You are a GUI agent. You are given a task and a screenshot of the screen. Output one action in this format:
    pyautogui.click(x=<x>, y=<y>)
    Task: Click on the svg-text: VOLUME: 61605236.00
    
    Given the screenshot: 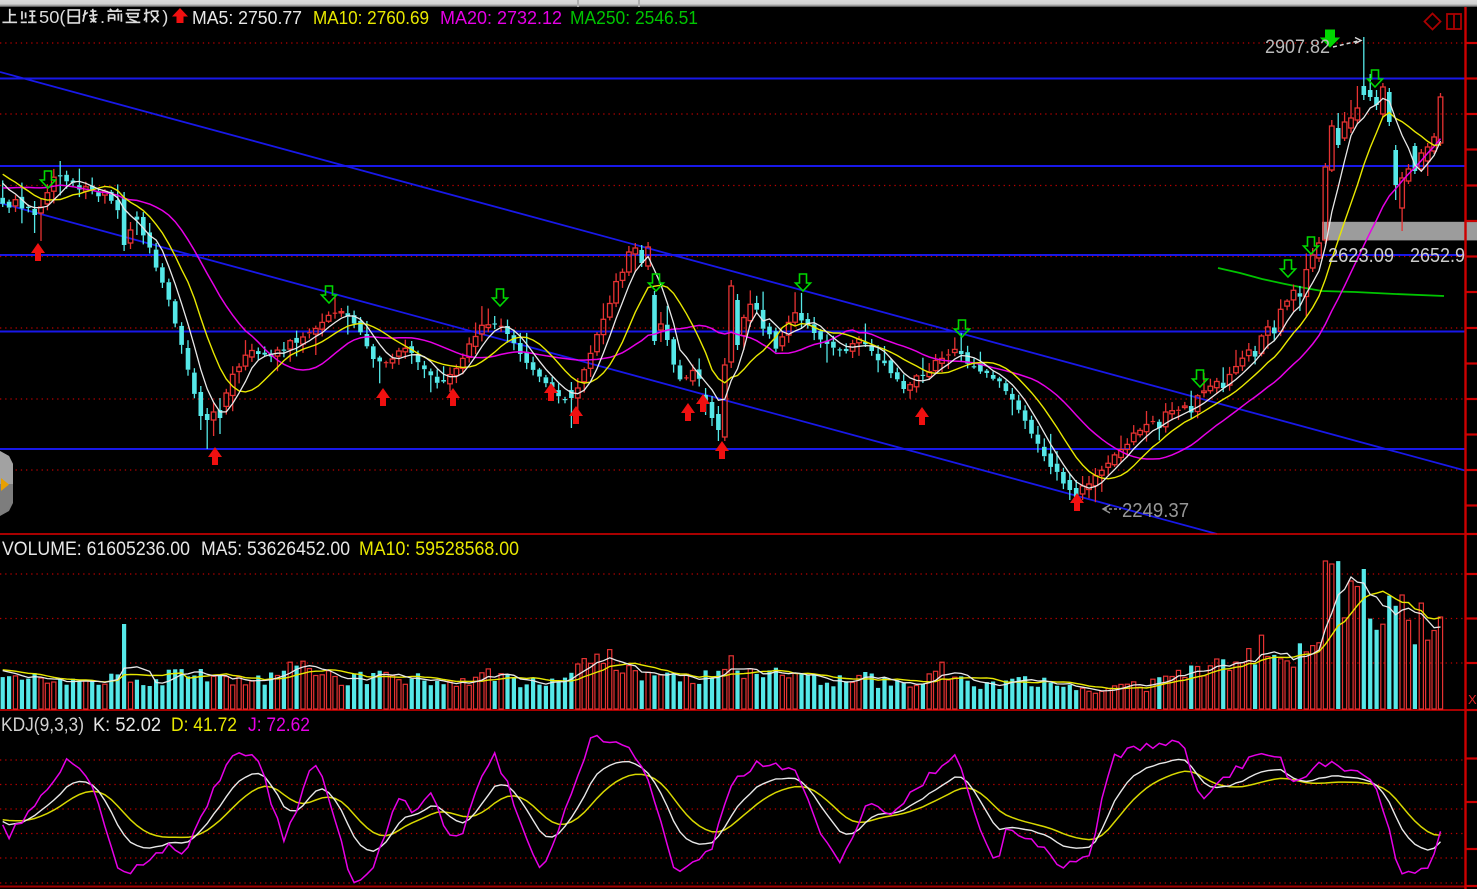 What is the action you would take?
    pyautogui.click(x=96, y=549)
    